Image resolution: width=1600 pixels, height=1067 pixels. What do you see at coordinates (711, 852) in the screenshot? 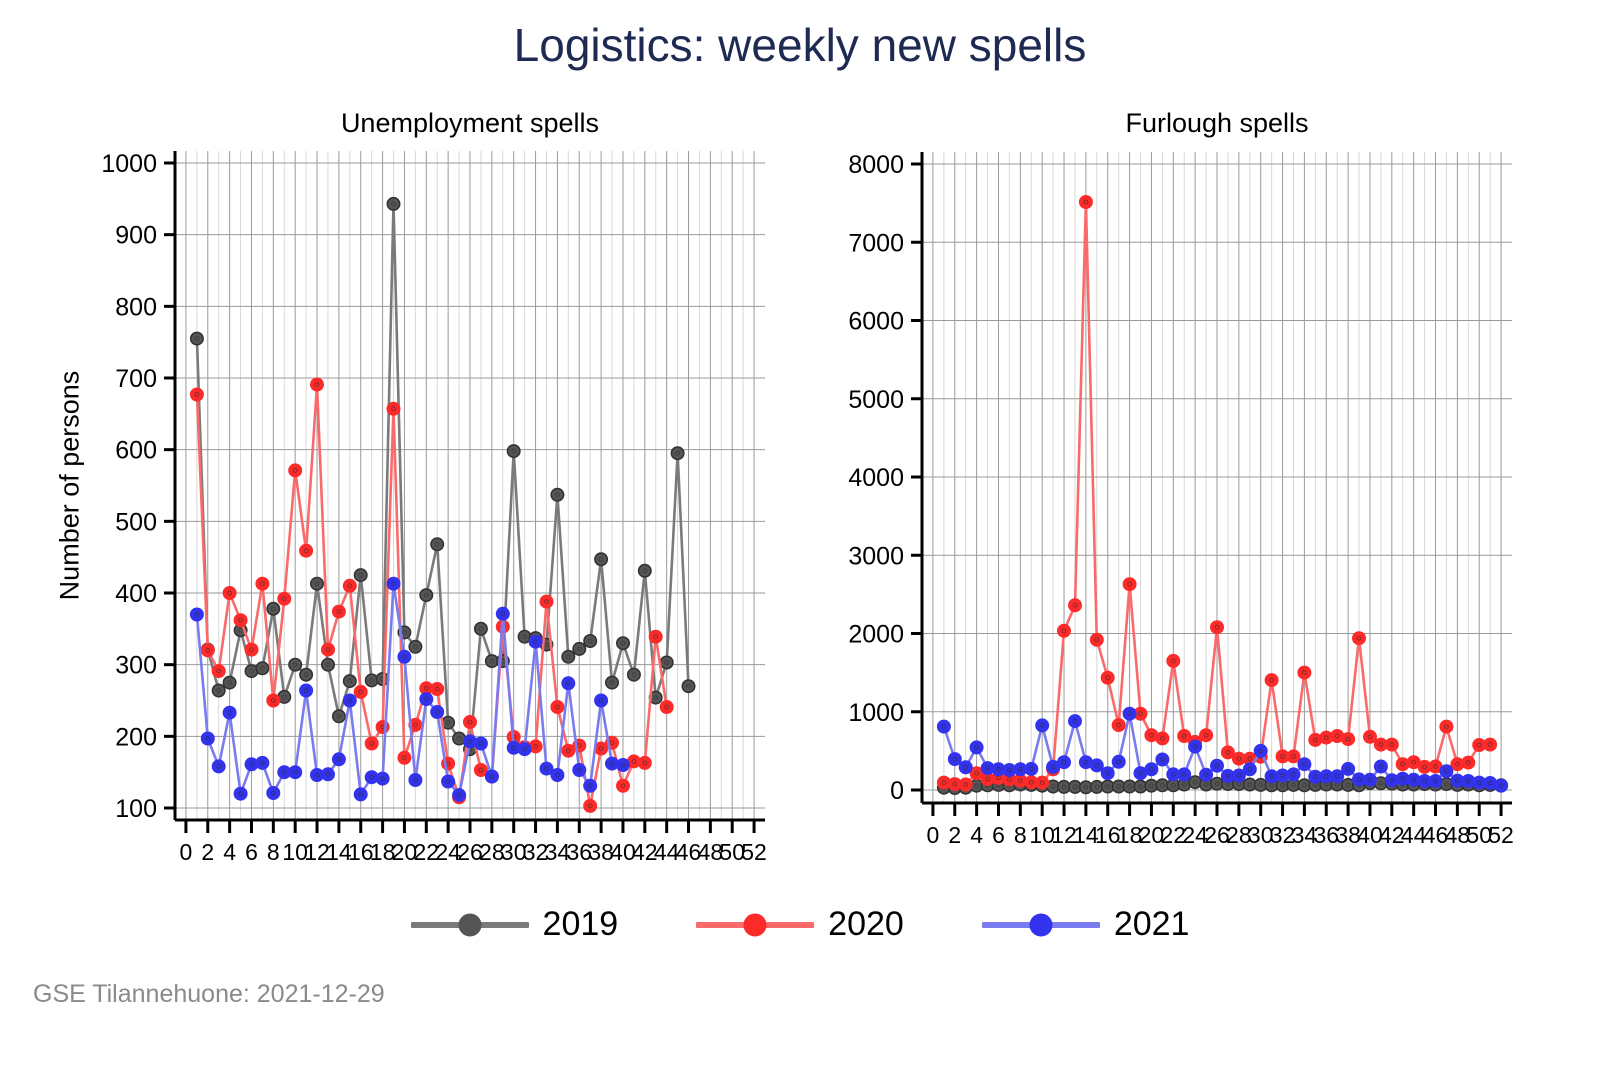
I see `x-tick-label: 48` at bounding box center [711, 852].